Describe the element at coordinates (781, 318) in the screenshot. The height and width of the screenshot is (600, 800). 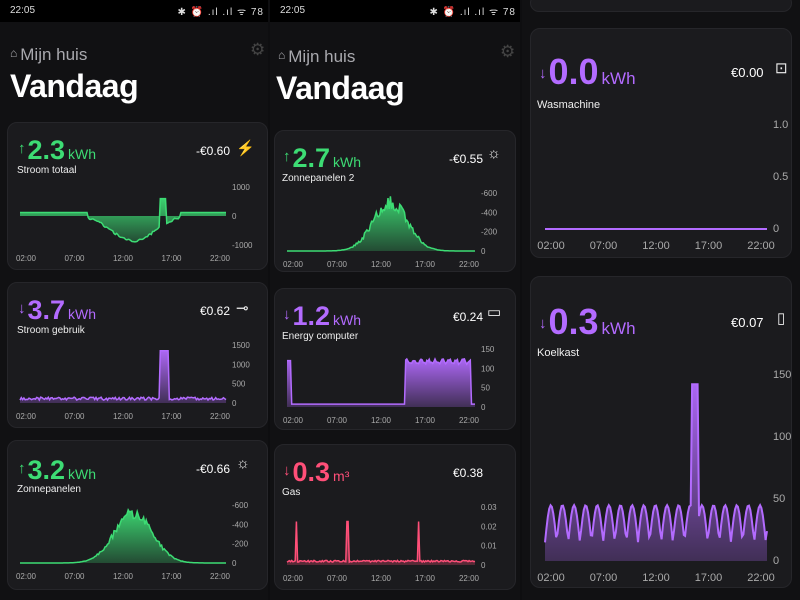
I see `fridge-icon: ▯` at that location.